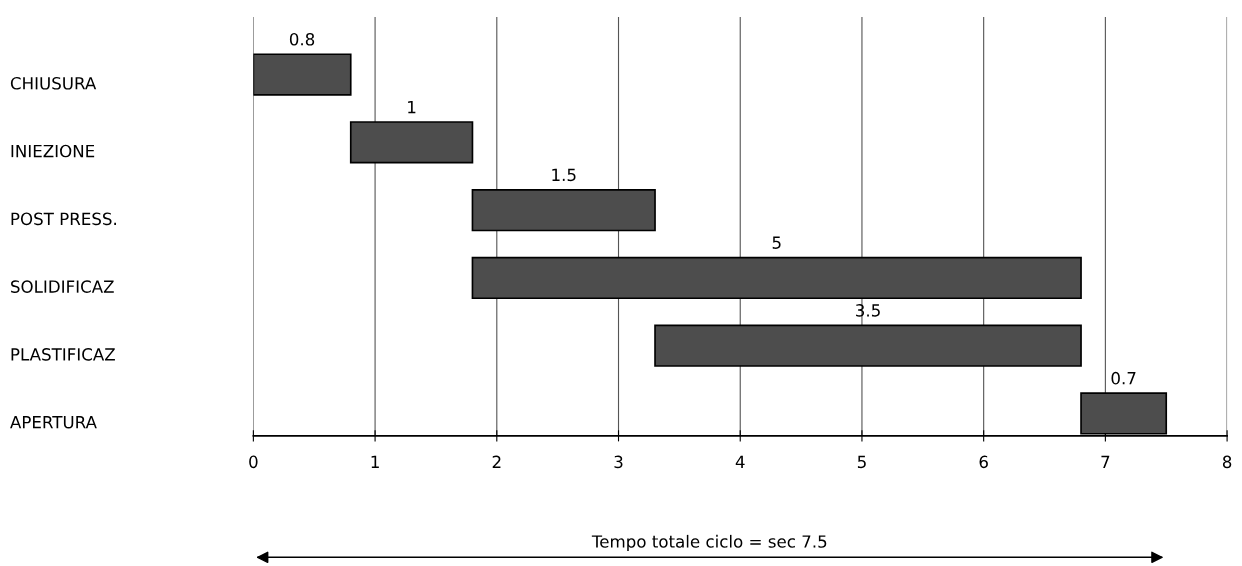 The image size is (1242, 566). I want to click on x-tick-label: 0, so click(253, 462).